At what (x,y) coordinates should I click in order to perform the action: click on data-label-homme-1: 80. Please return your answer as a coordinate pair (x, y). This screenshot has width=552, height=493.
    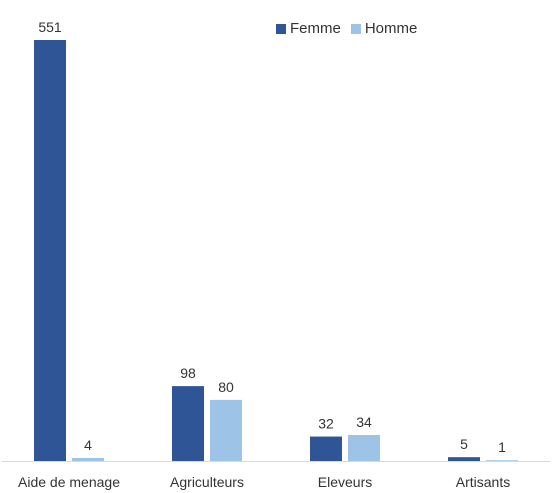
    Looking at the image, I should click on (226, 387).